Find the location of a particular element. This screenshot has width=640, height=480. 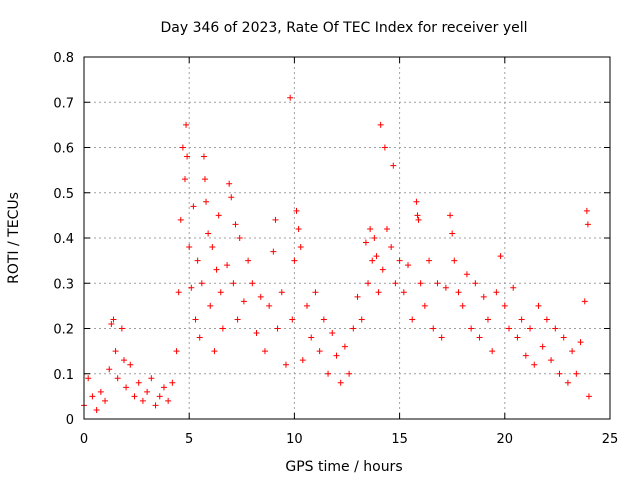

y-tick-label: 0.6 is located at coordinates (63, 149).